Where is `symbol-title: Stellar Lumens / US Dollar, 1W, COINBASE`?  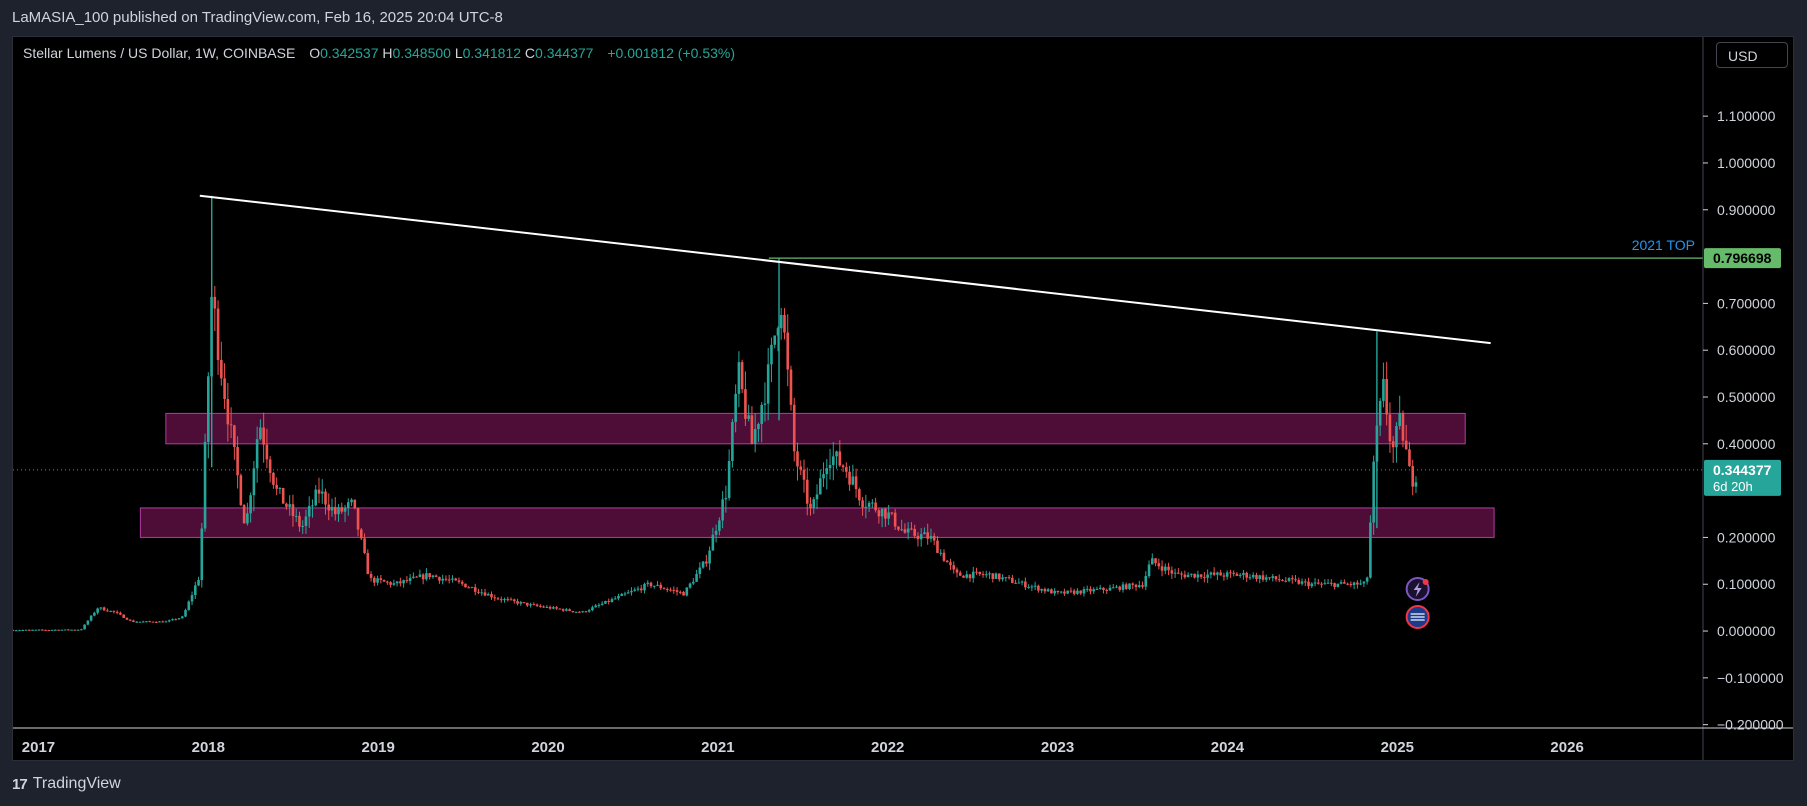 symbol-title: Stellar Lumens / US Dollar, 1W, COINBASE is located at coordinates (159, 53).